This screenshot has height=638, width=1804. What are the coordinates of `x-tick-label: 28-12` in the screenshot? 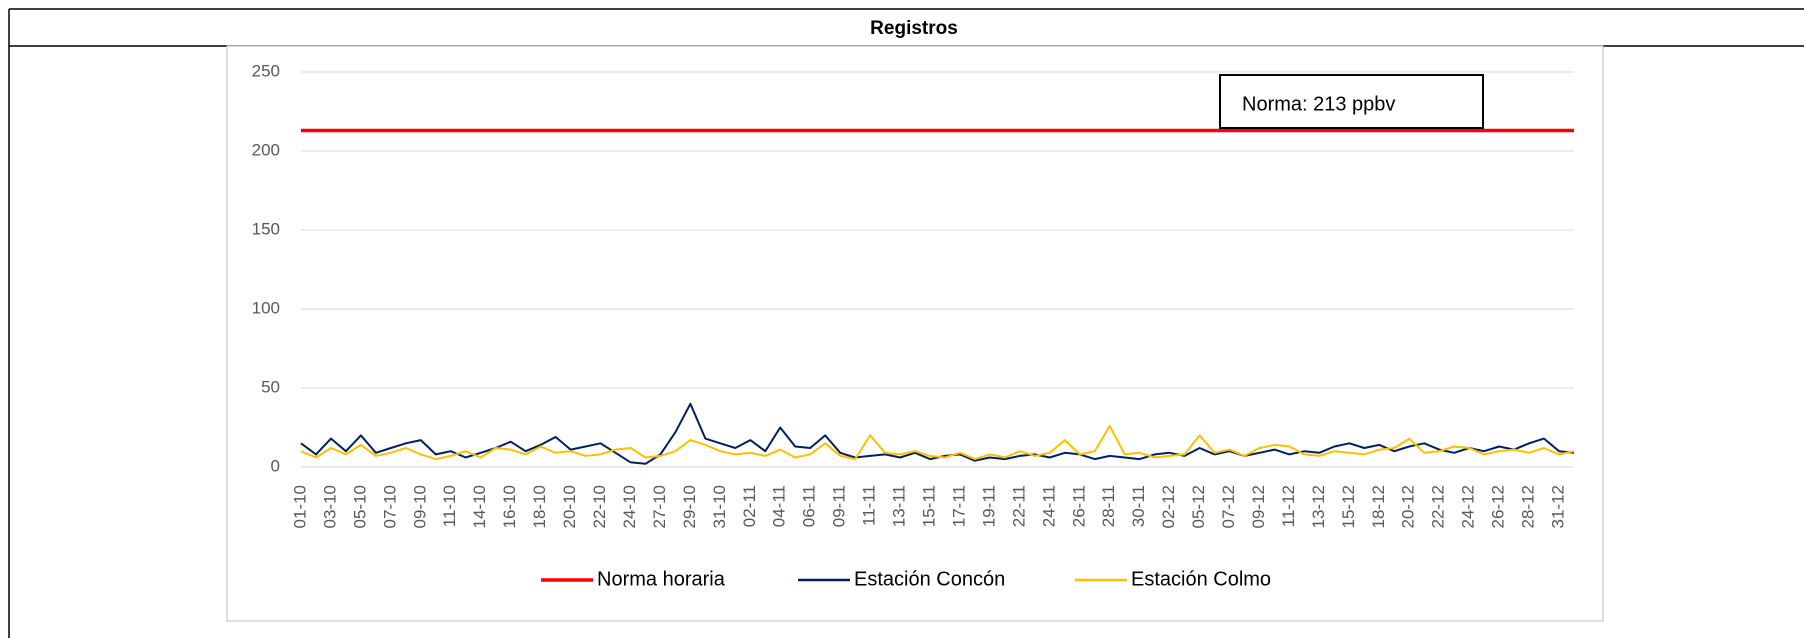 It's located at (1528, 506).